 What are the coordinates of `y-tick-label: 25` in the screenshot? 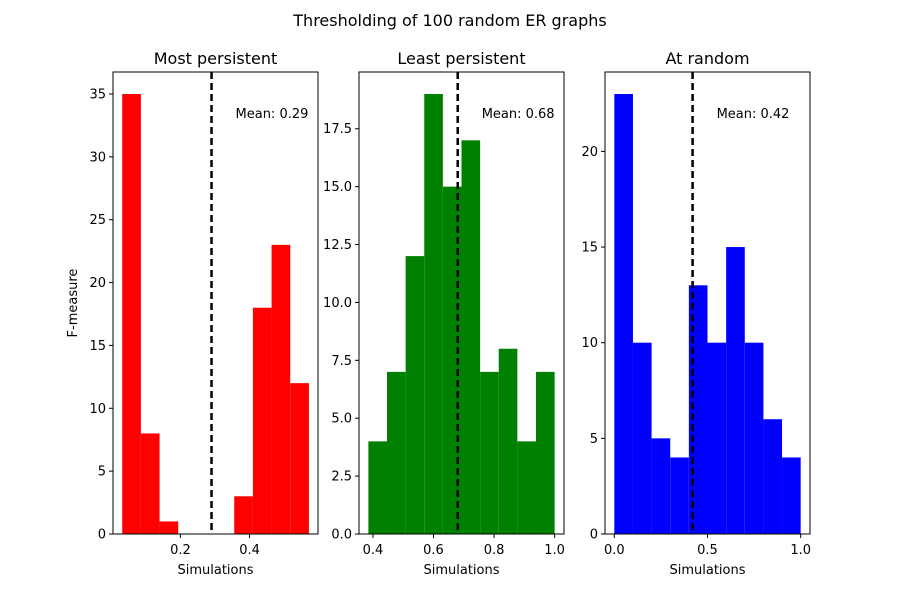 It's located at (97, 220).